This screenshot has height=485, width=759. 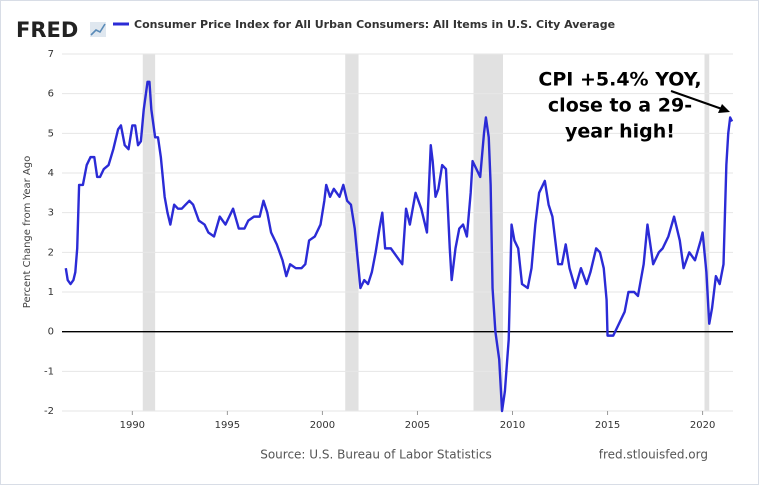 I want to click on annotation: year high!, so click(x=620, y=132).